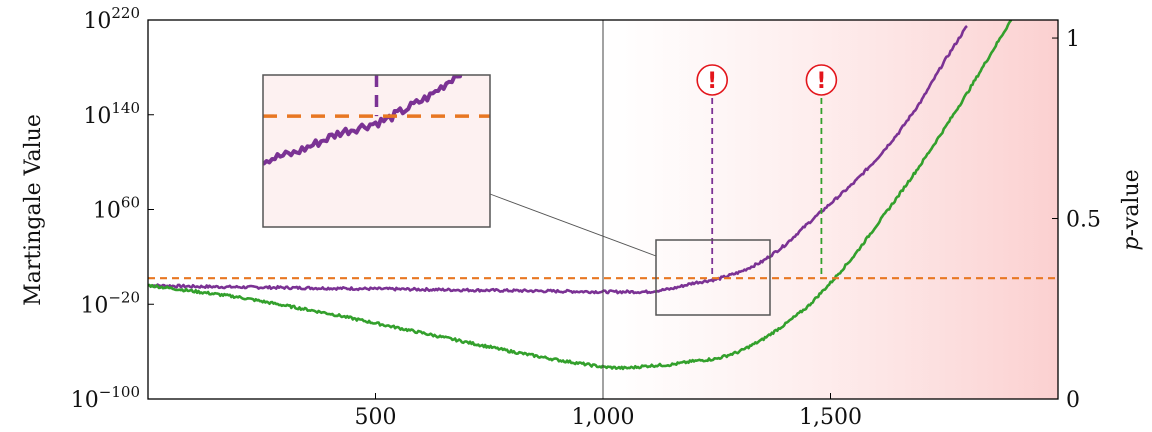  Describe the element at coordinates (363, 120) in the screenshot. I see `inset-series-line` at that location.